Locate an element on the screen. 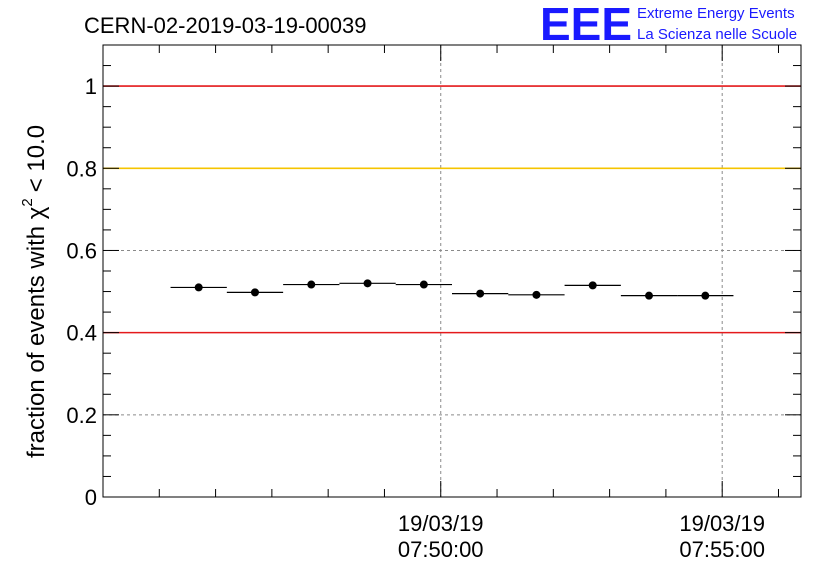  y-tick-label: 0 is located at coordinates (91, 497).